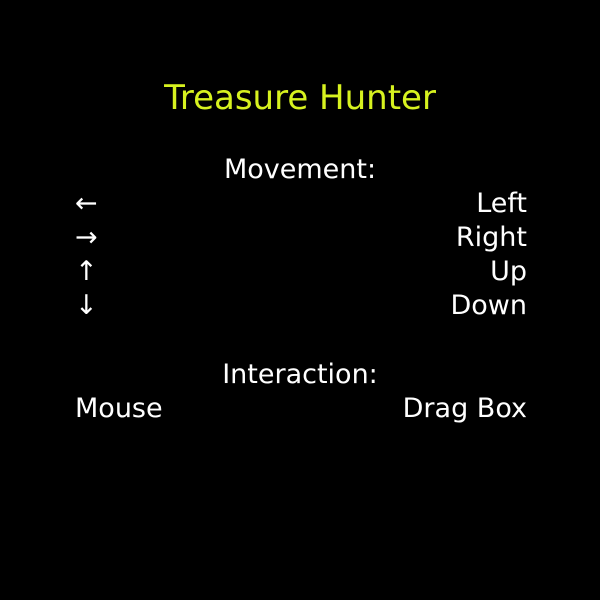 This screenshot has width=600, height=600. Describe the element at coordinates (301, 238) in the screenshot. I see `control-row-right: → Right` at that location.